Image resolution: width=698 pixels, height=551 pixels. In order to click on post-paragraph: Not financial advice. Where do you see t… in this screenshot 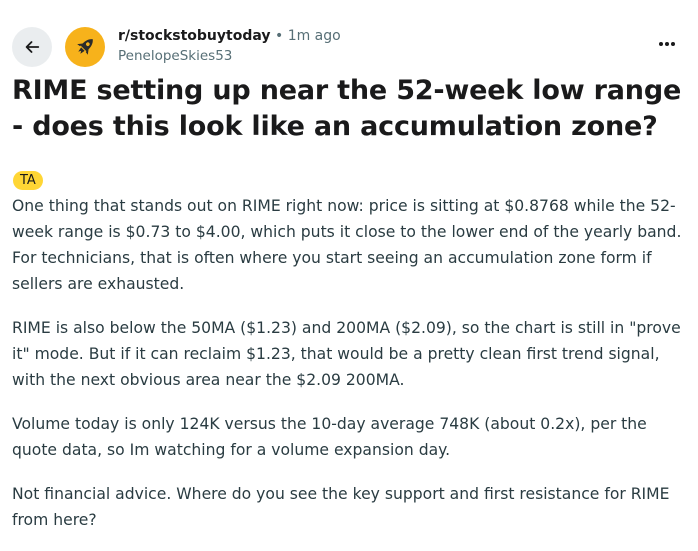, I will do `click(341, 507)`.